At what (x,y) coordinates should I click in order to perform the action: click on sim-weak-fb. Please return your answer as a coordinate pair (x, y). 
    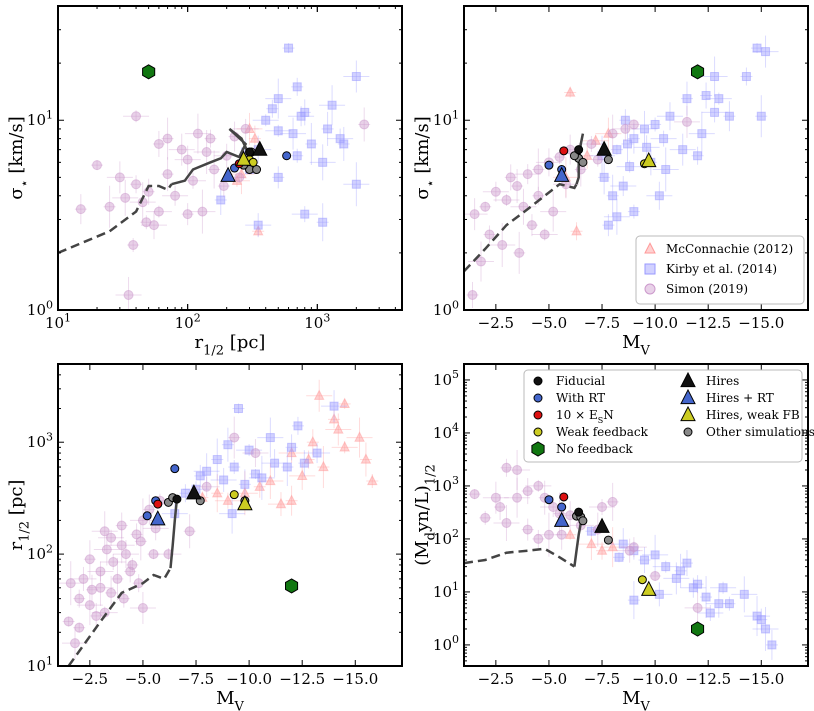
    Looking at the image, I should click on (642, 580).